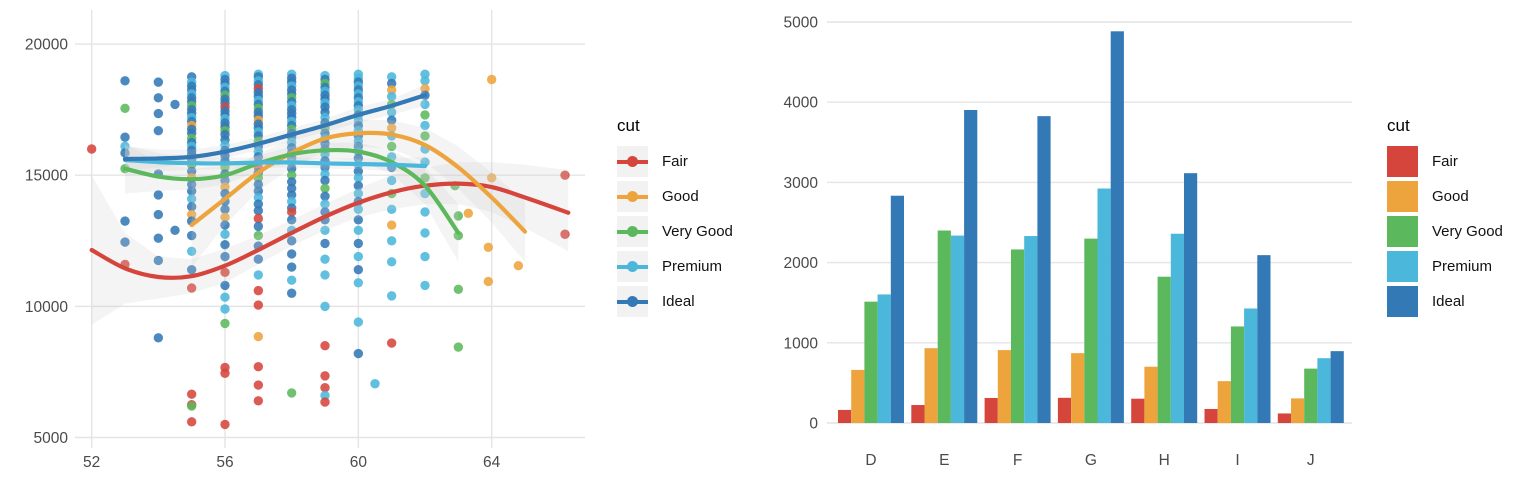 This screenshot has width=1536, height=485. What do you see at coordinates (1398, 125) in the screenshot?
I see `bar-legend-title: cut` at bounding box center [1398, 125].